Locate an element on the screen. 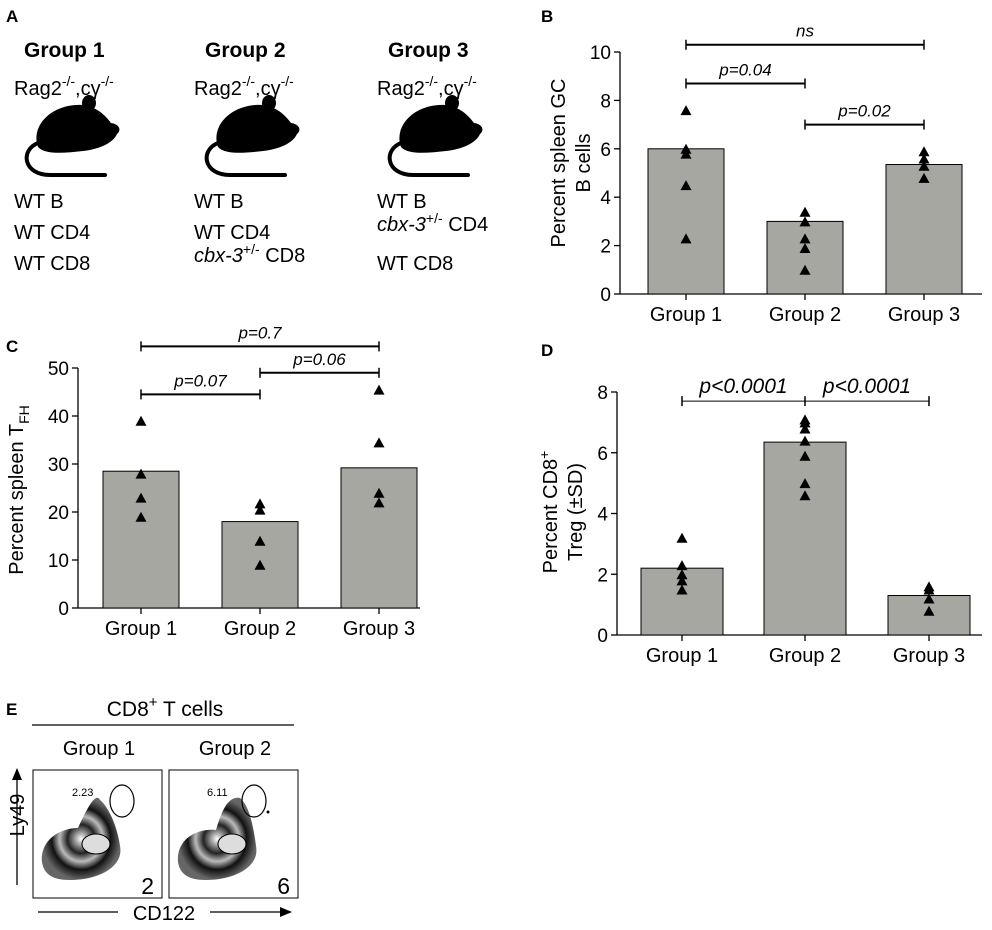  flow-plot-2: 6.11 6 is located at coordinates (233, 834).